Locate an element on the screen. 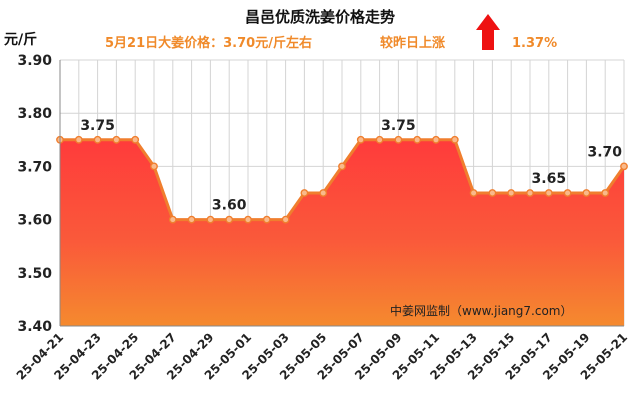 The image size is (640, 410). data-label: 3.65 is located at coordinates (549, 179).